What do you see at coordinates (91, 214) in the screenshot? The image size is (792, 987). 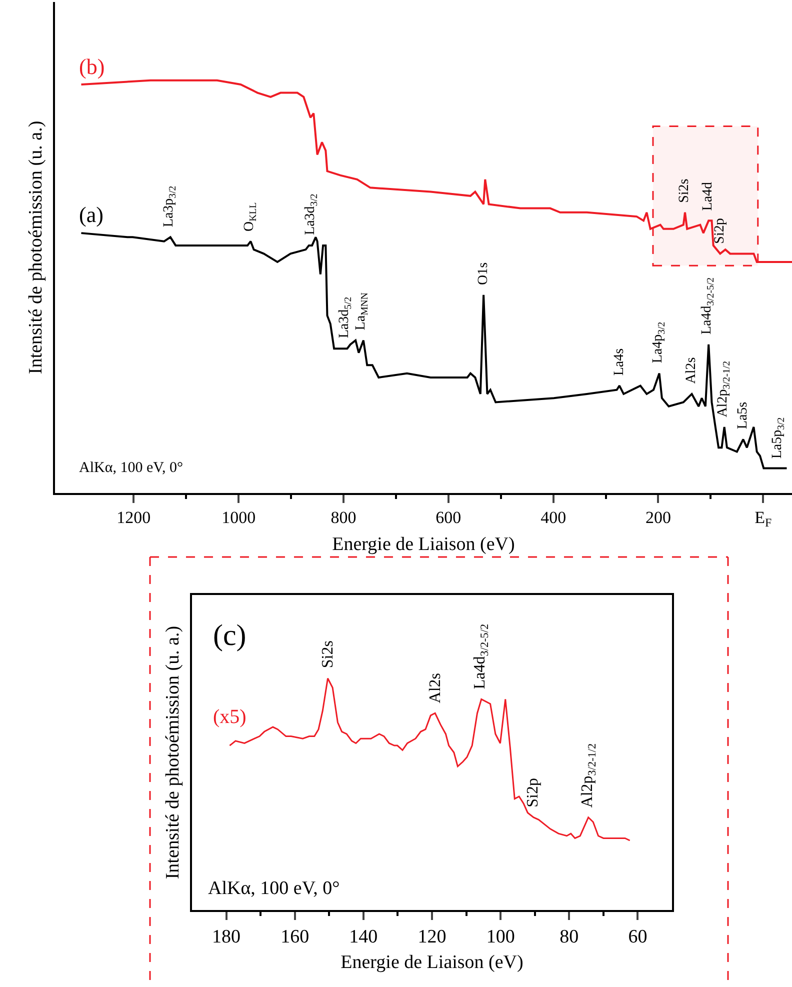 I see `series-label: (a)` at bounding box center [91, 214].